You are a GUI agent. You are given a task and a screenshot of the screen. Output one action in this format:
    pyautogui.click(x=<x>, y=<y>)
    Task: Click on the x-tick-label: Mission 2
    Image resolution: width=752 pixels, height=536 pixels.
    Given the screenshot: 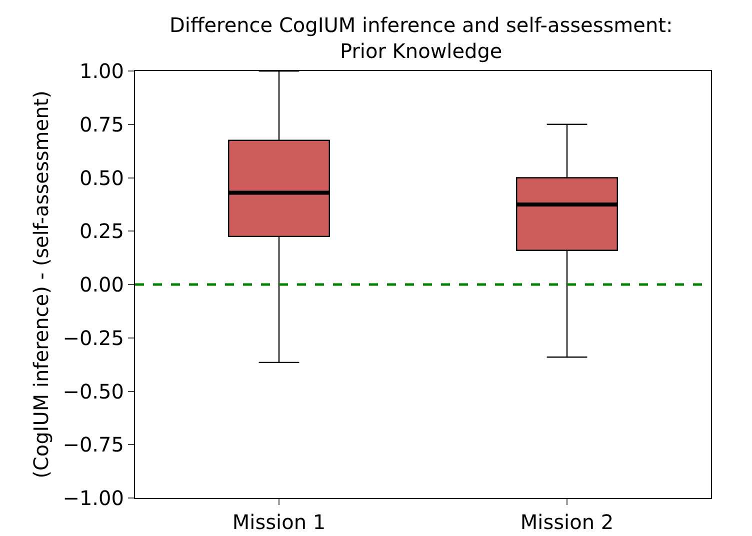 What is the action you would take?
    pyautogui.click(x=567, y=522)
    